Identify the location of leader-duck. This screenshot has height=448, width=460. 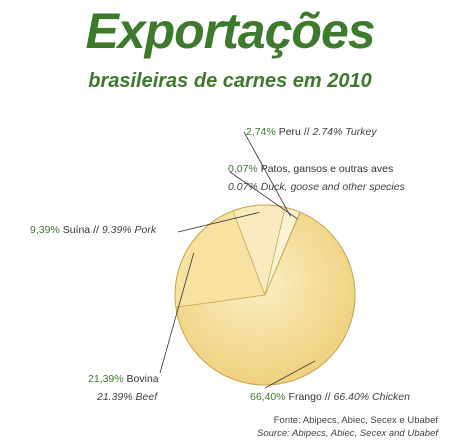
(263, 195).